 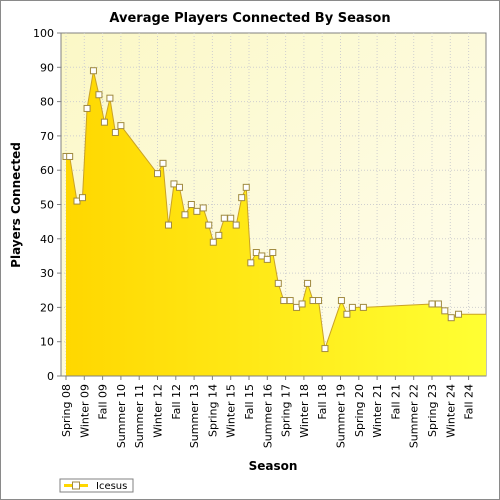 I want to click on x-tick-label: Spring 20, so click(x=359, y=410).